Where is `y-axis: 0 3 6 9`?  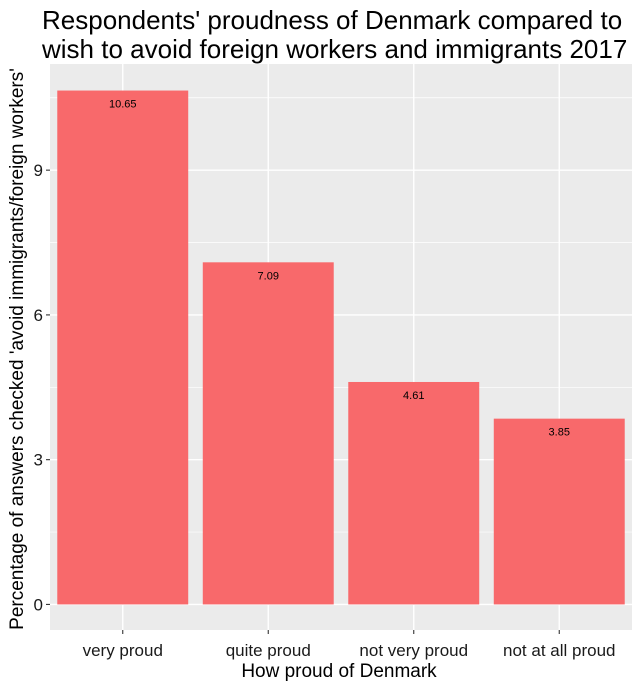
y-axis: 0 3 6 9 is located at coordinates (42, 387).